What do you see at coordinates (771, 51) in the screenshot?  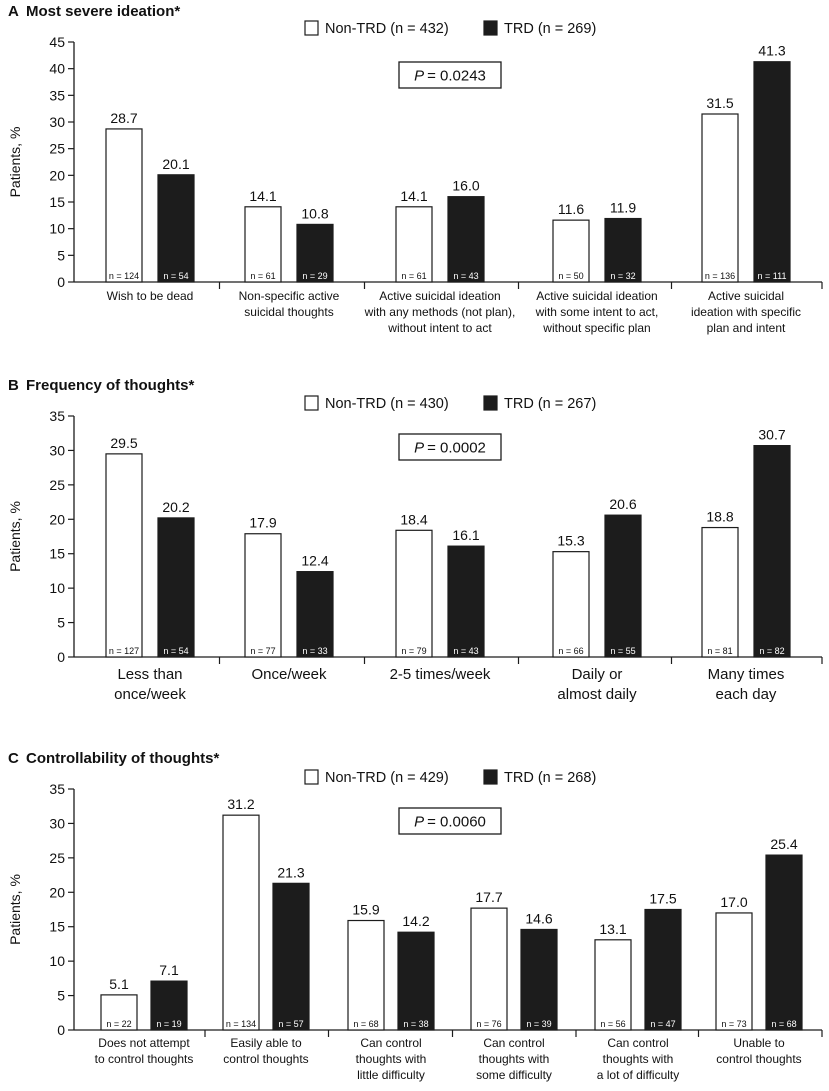 I see `data-label: 41.3` at bounding box center [771, 51].